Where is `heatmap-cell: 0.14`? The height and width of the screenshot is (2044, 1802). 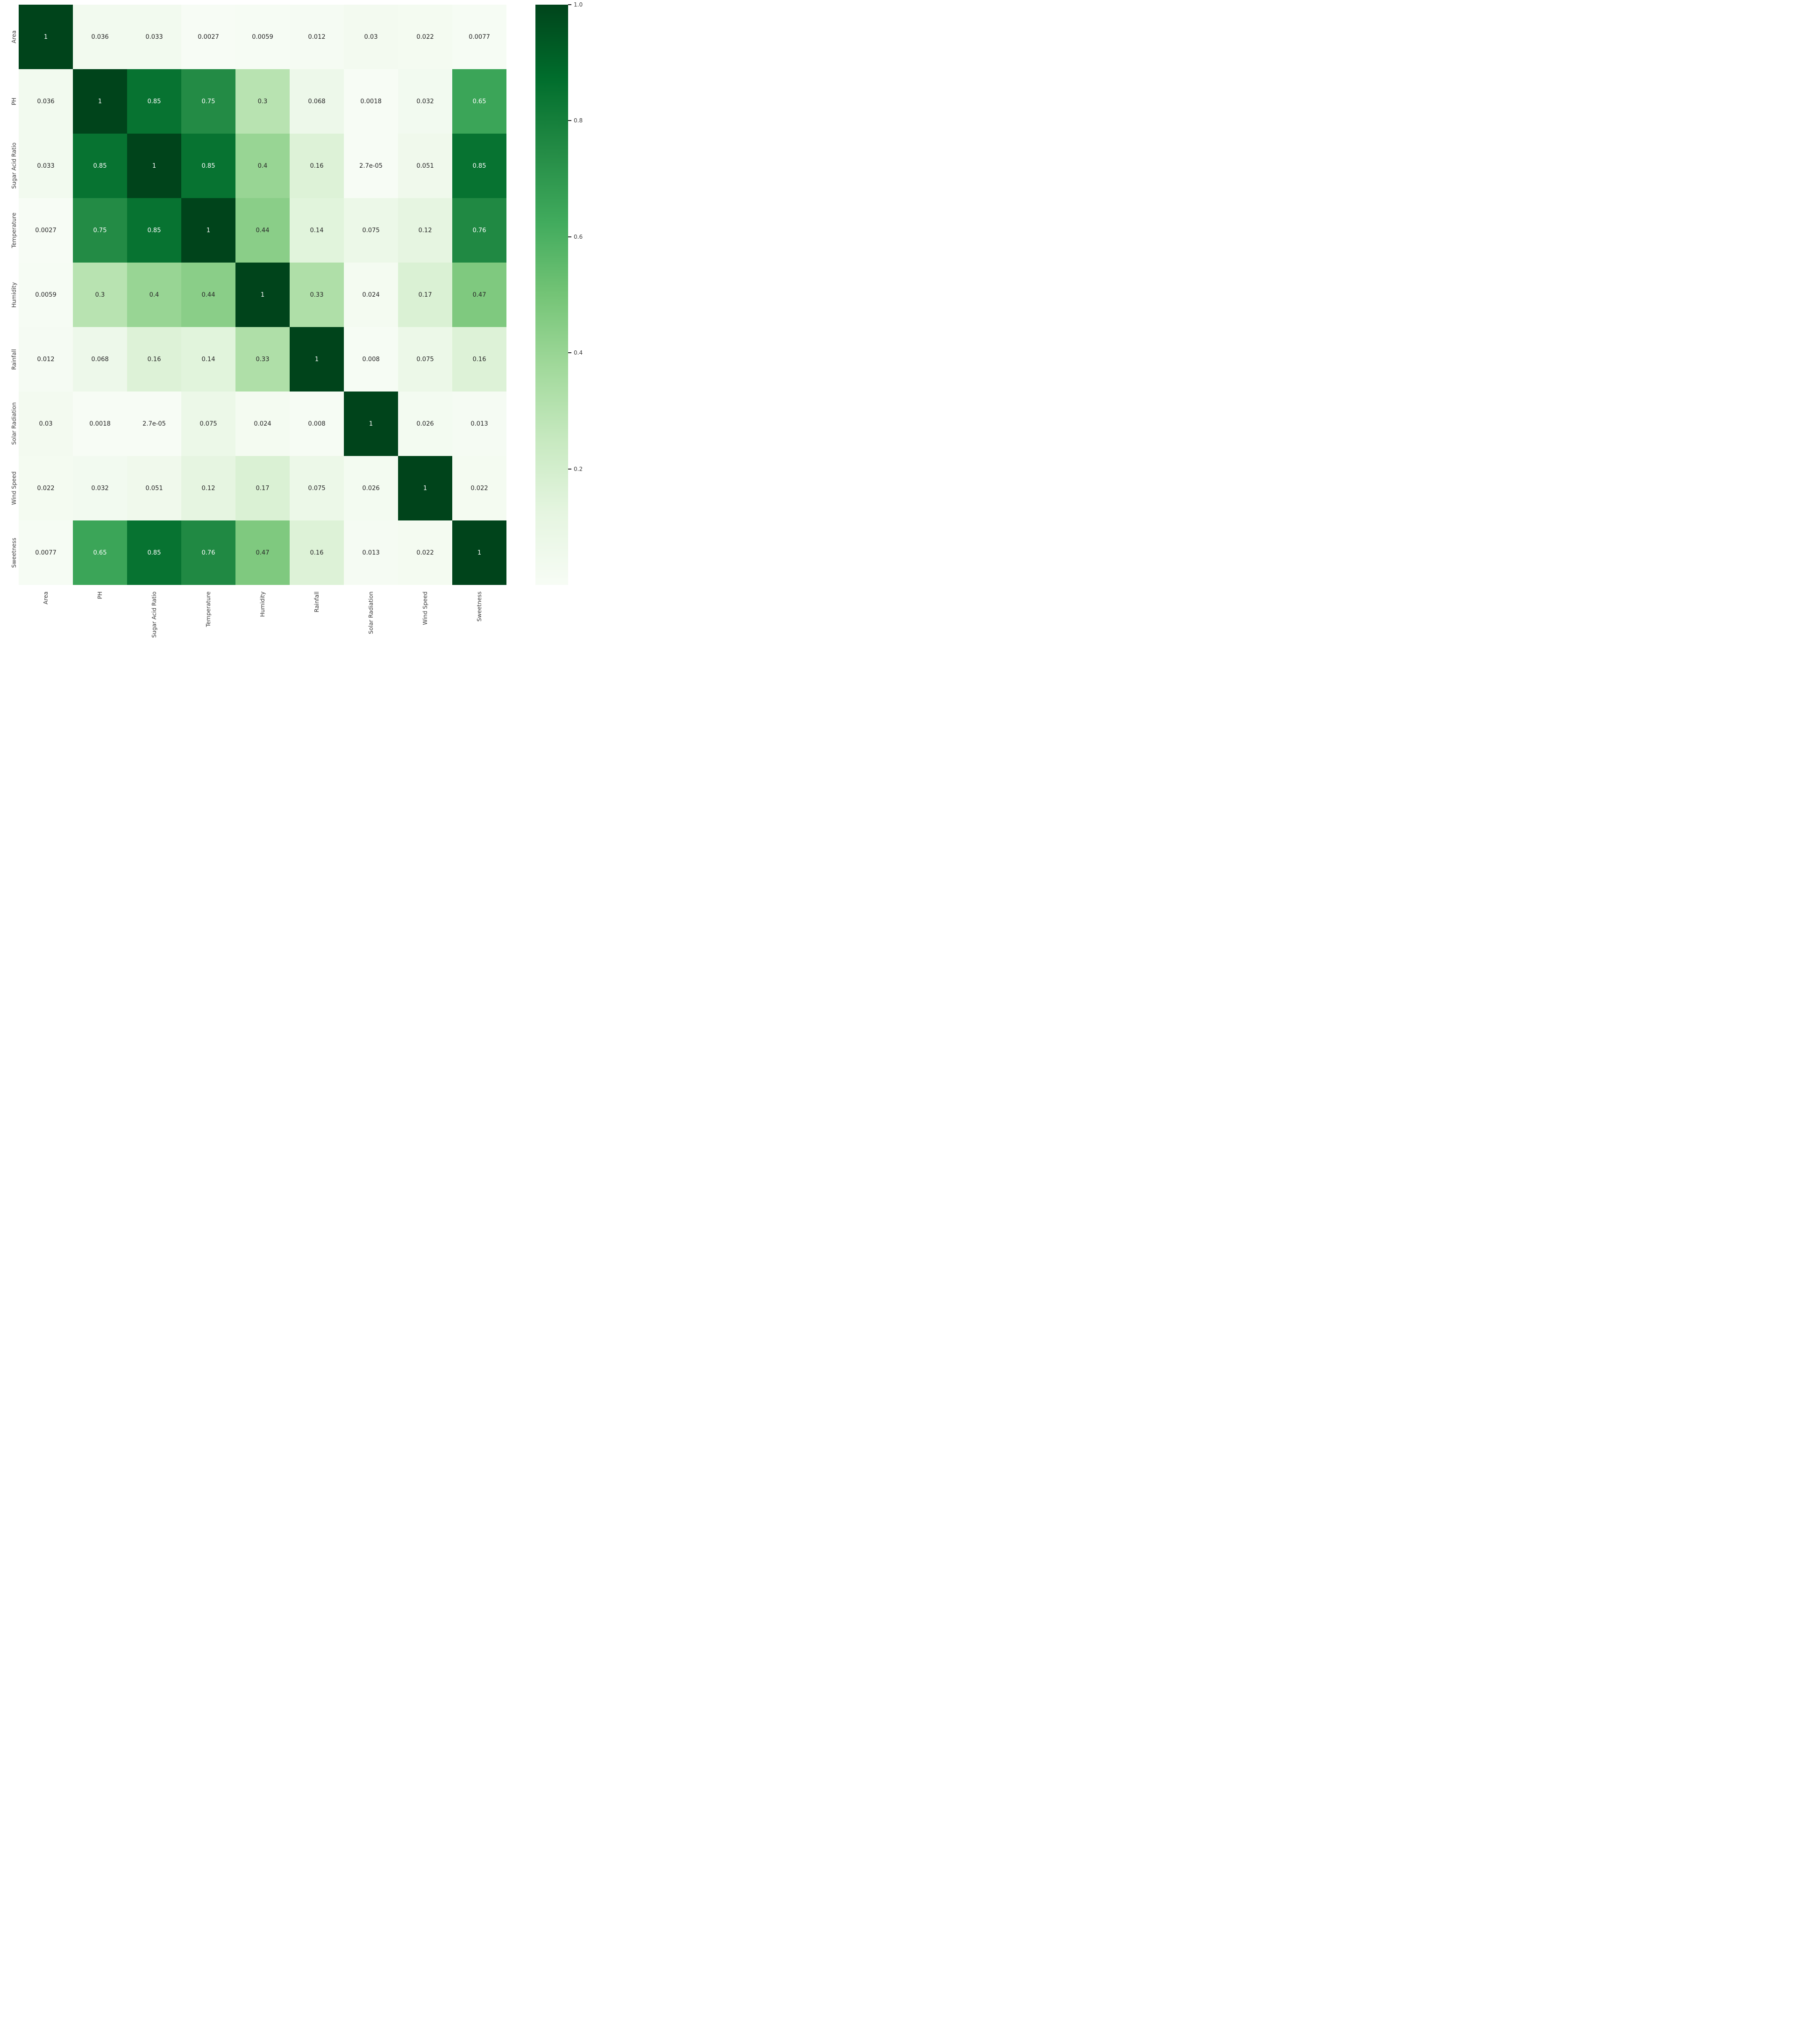 heatmap-cell: 0.14 is located at coordinates (208, 359).